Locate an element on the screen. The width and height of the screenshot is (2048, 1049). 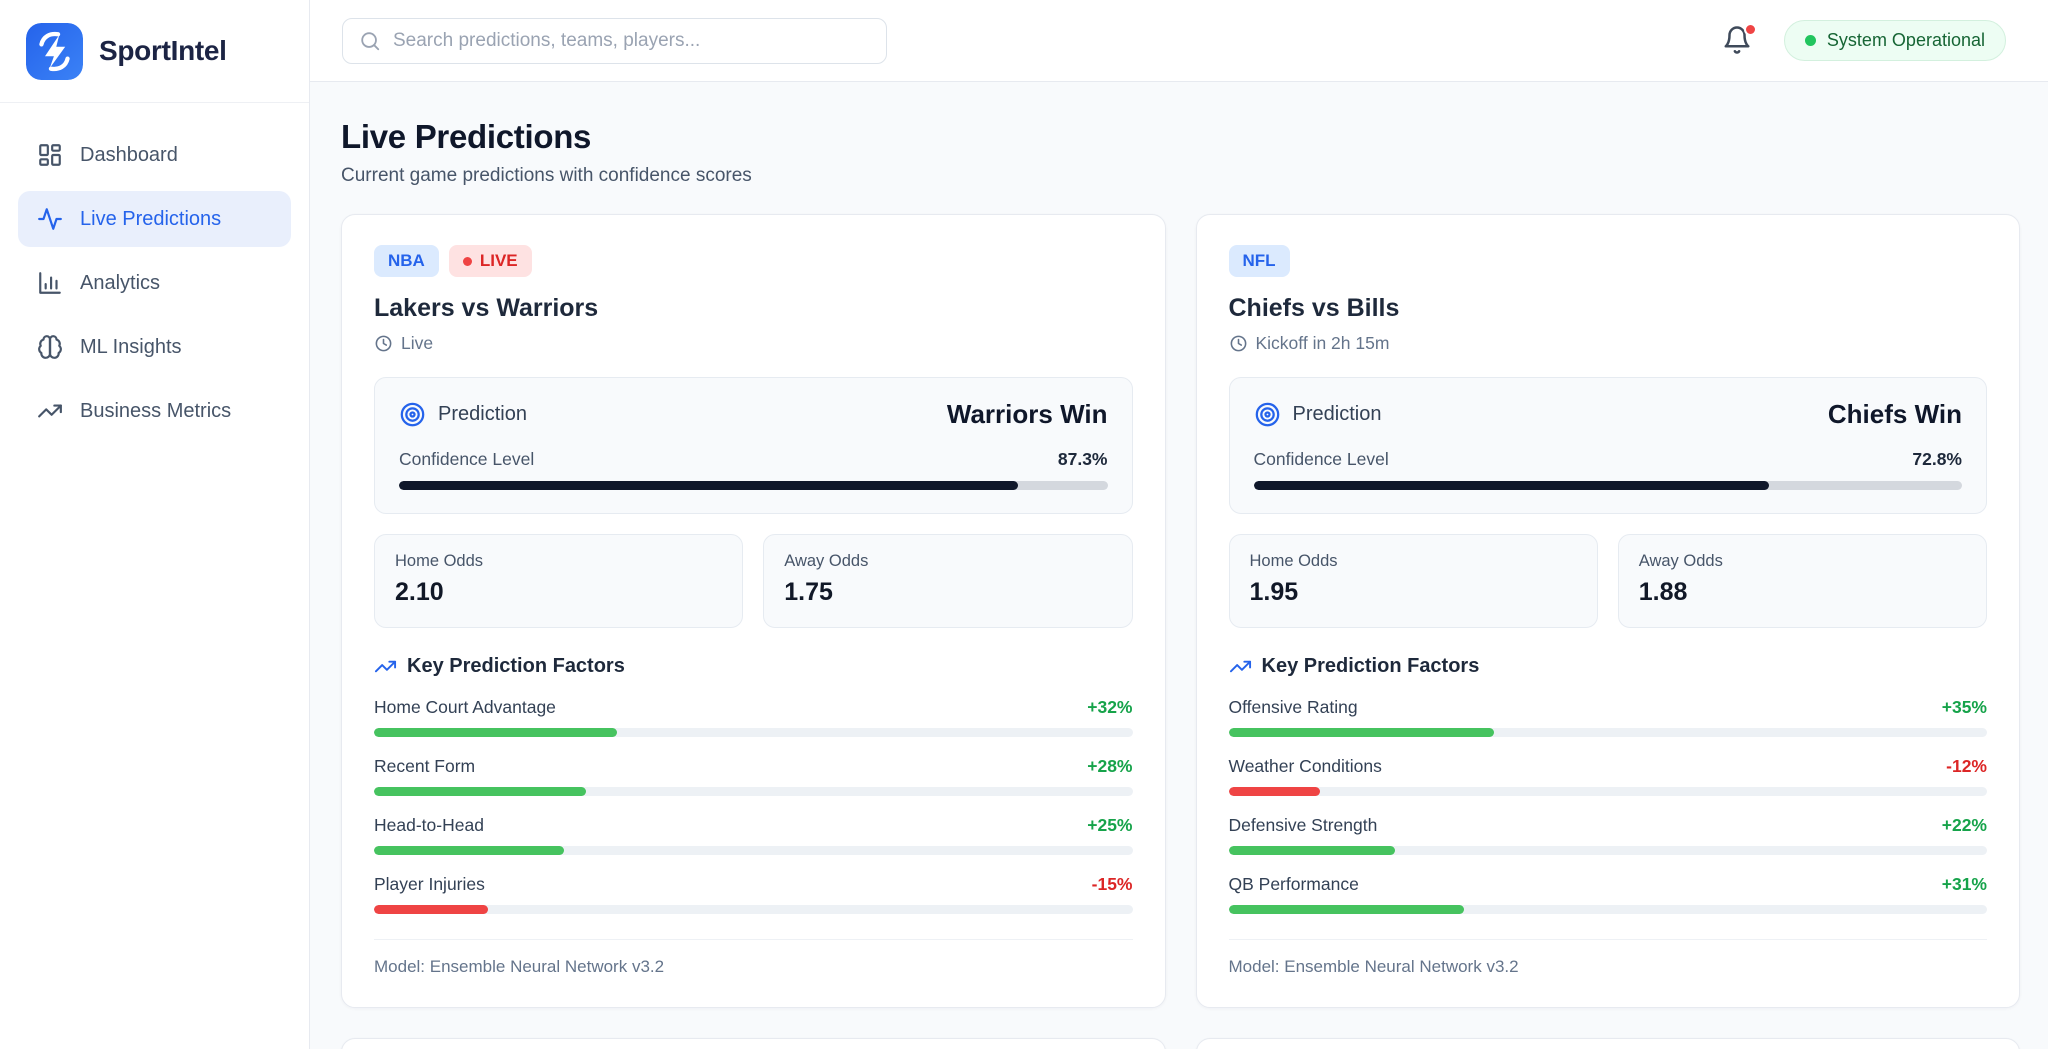
sidebar-item-dashboard: Dashboard is located at coordinates (154, 155).